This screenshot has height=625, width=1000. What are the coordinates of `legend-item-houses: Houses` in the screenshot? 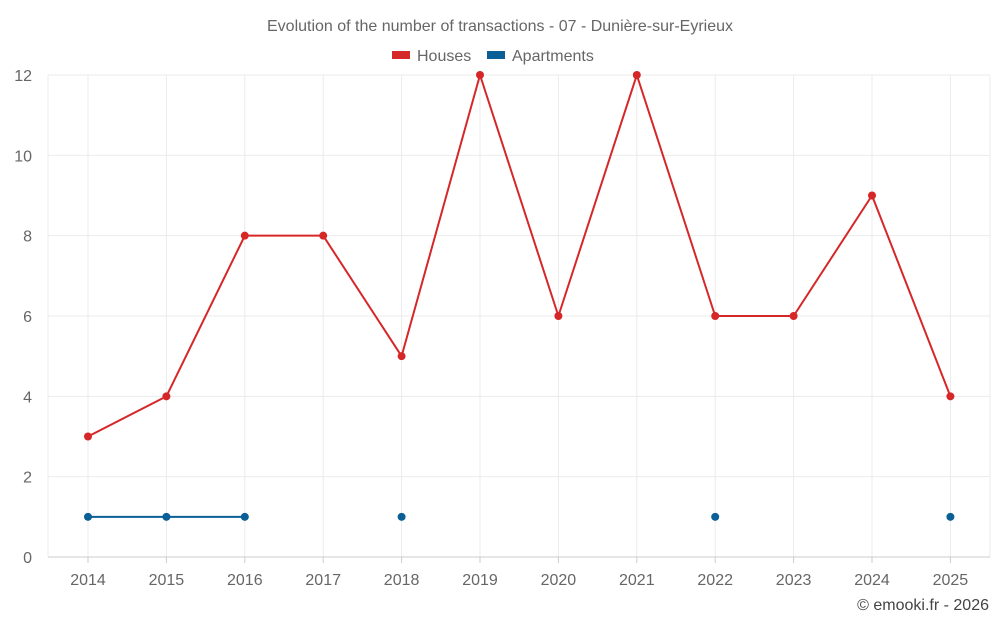 It's located at (431, 56).